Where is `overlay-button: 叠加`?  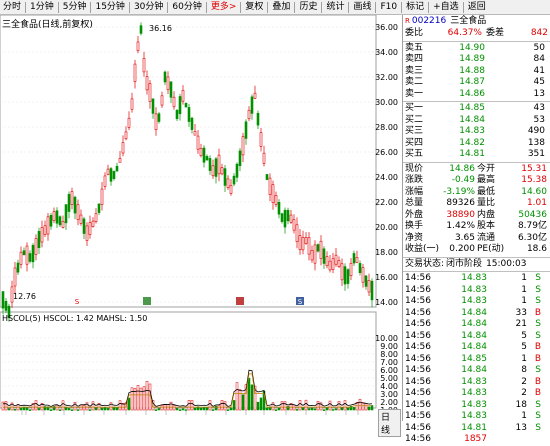
overlay-button: 叠加 is located at coordinates (281, 6).